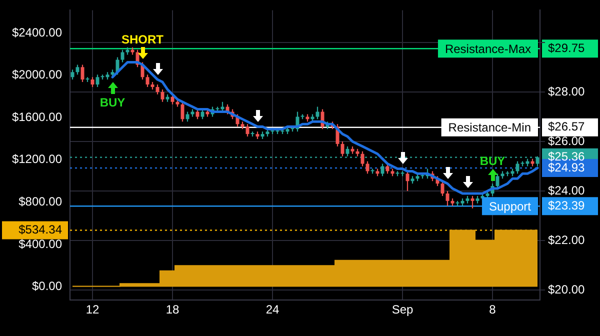 The width and height of the screenshot is (600, 336). What do you see at coordinates (510, 206) in the screenshot?
I see `ref-line-label: Support` at bounding box center [510, 206].